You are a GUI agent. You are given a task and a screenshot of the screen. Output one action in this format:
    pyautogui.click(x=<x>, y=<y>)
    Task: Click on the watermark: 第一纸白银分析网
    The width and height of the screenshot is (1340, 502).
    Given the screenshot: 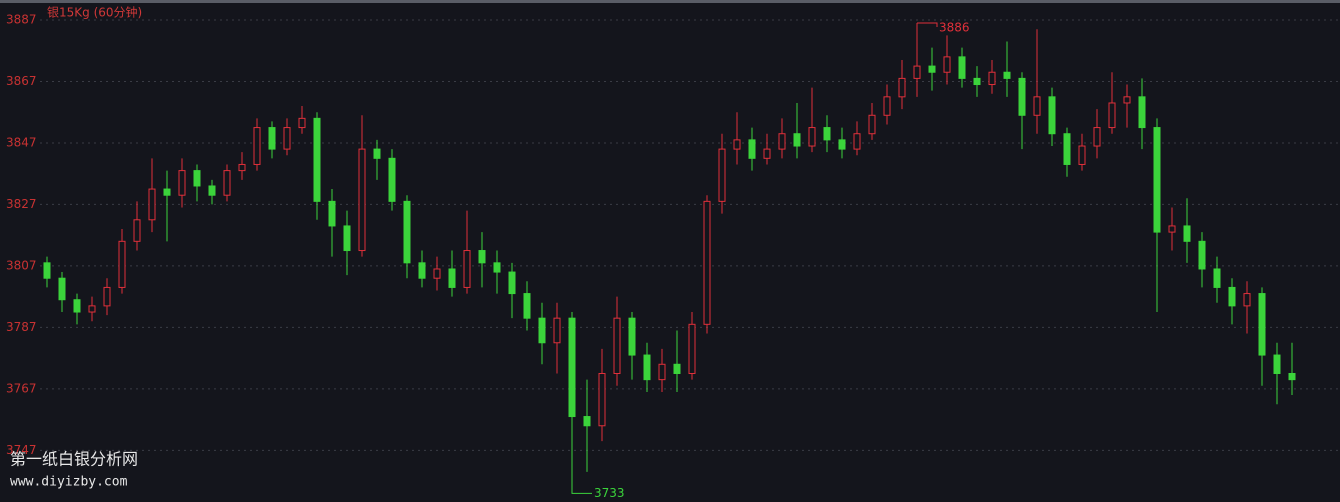 What is the action you would take?
    pyautogui.click(x=74, y=459)
    